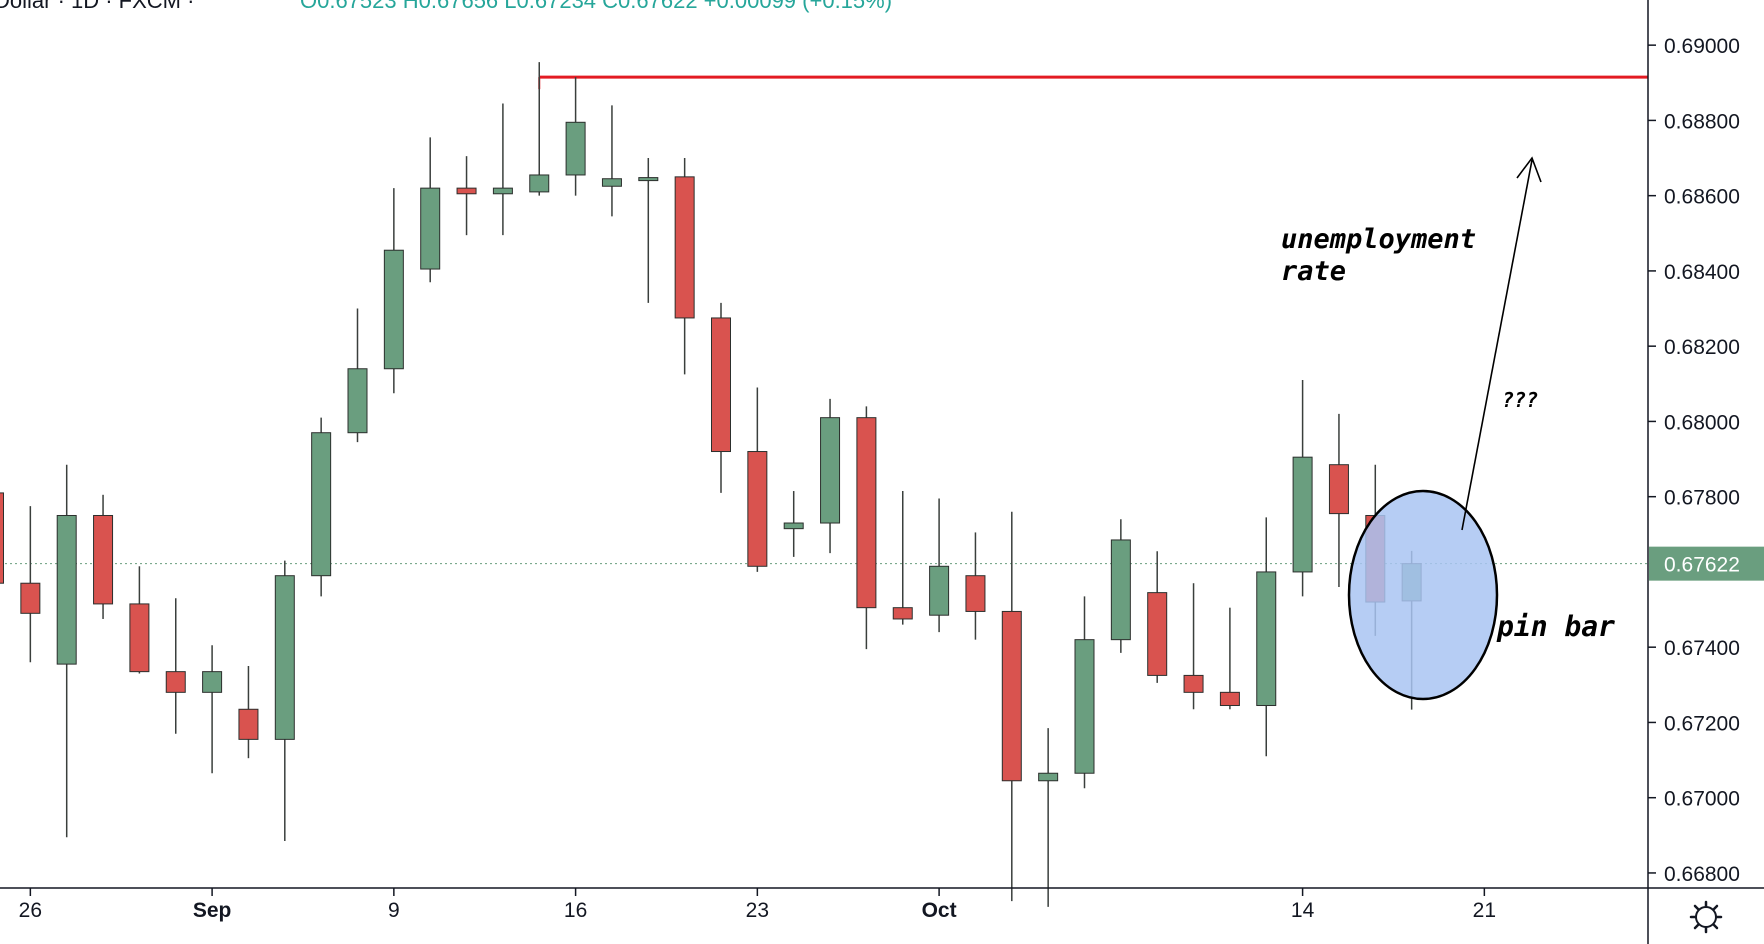 The width and height of the screenshot is (1764, 944). I want to click on time-tick-label: 9, so click(394, 910).